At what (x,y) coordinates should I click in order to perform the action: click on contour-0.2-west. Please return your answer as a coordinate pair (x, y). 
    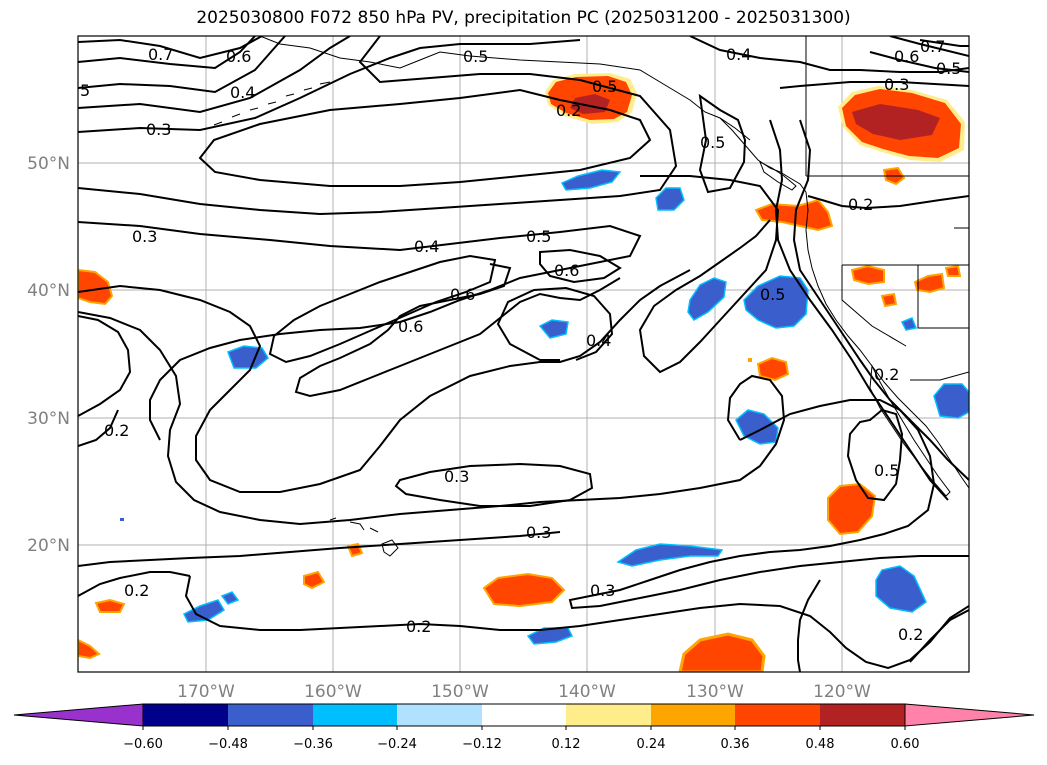
    Looking at the image, I should click on (105, 366).